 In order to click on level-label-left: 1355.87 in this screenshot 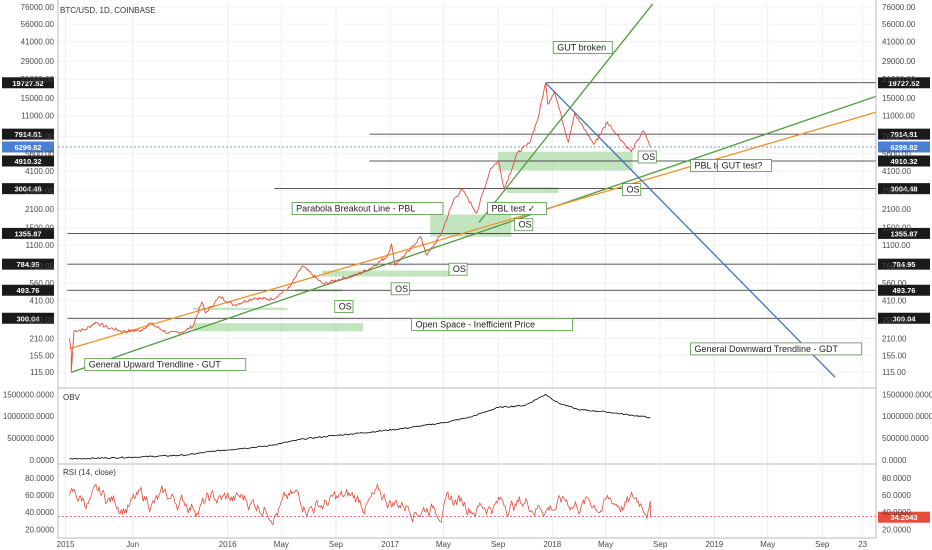, I will do `click(27, 233)`.